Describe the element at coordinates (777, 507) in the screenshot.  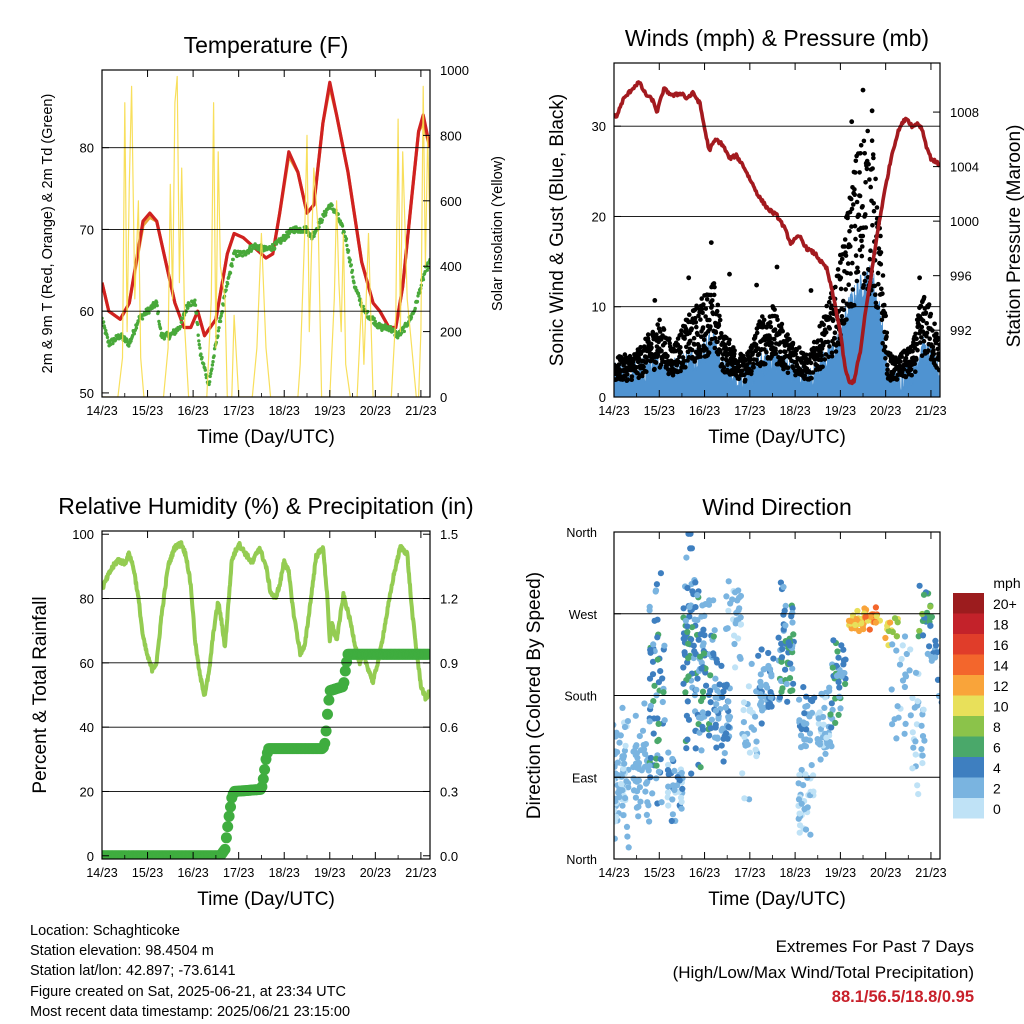
I see `chart-title: Wind Direction` at that location.